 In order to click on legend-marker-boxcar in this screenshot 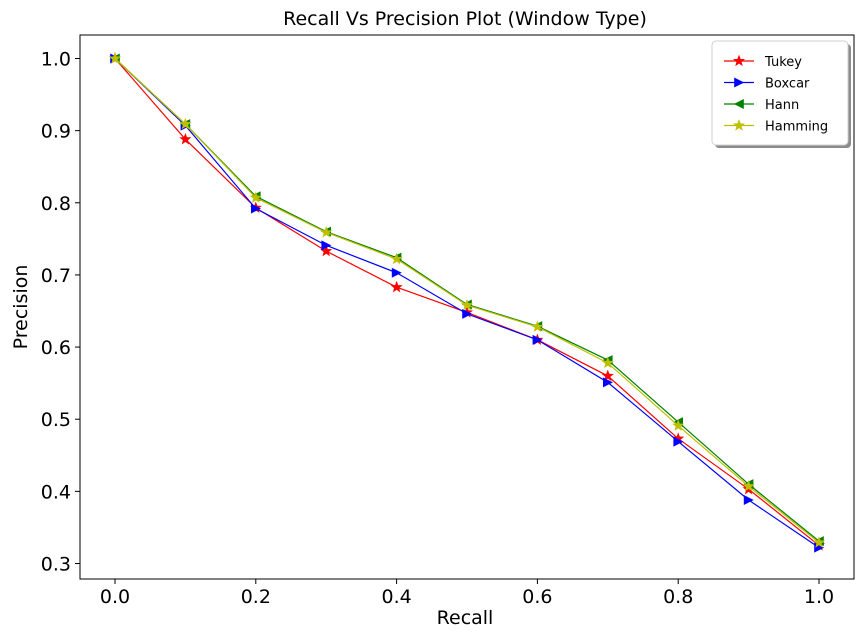, I will do `click(739, 82)`.